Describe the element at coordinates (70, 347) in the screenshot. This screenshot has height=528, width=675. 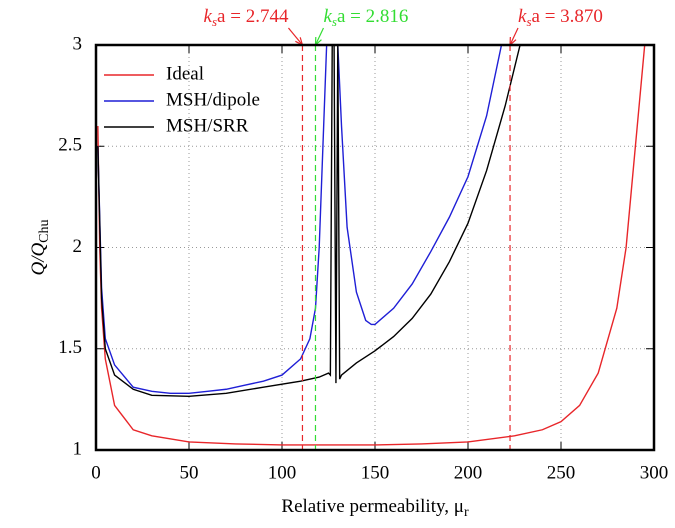
I see `y-tick-label: 1.5` at that location.